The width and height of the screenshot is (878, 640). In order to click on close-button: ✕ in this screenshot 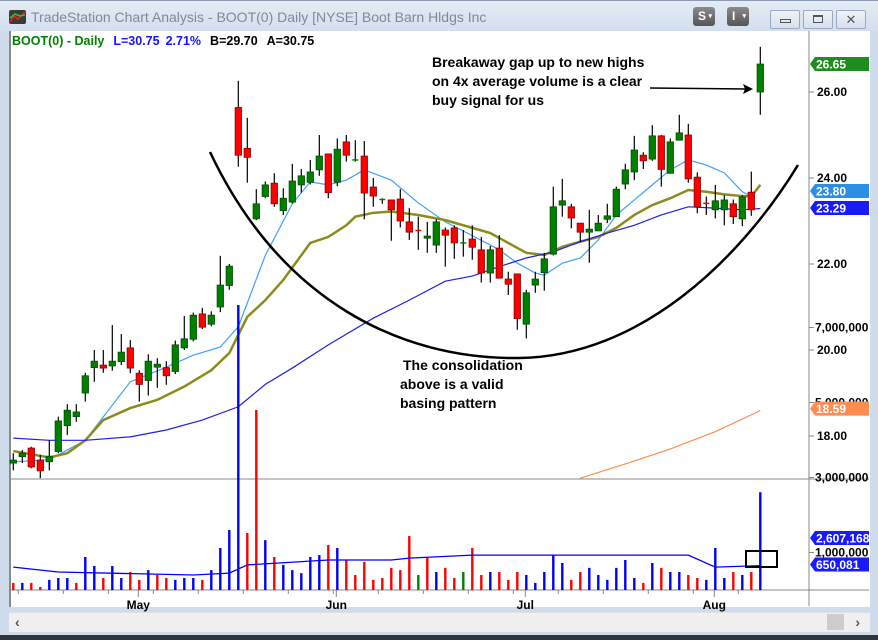, I will do `click(851, 19)`.